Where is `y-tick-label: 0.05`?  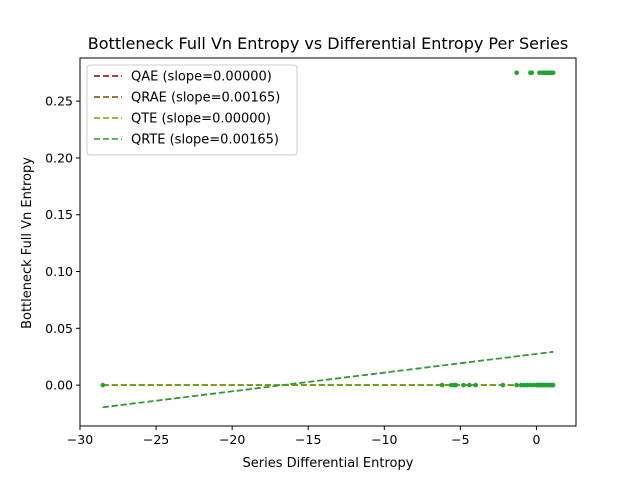
y-tick-label: 0.05 is located at coordinates (59, 328).